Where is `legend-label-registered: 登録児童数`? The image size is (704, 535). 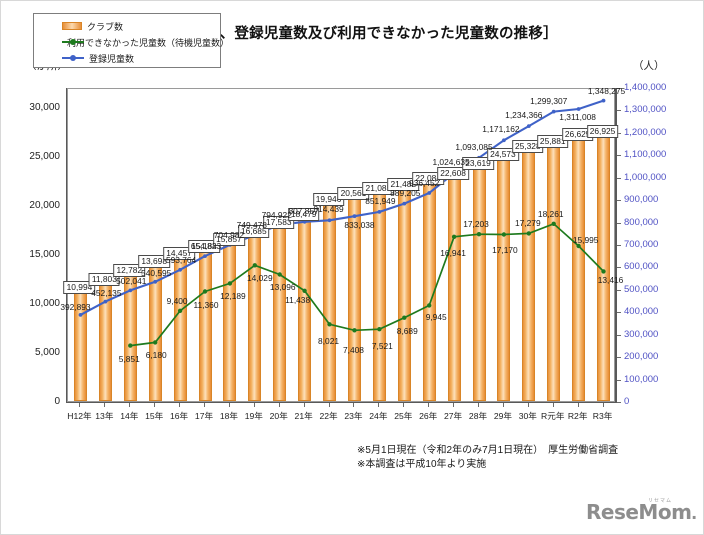
legend-label-registered: 登録児童数 is located at coordinates (112, 58).